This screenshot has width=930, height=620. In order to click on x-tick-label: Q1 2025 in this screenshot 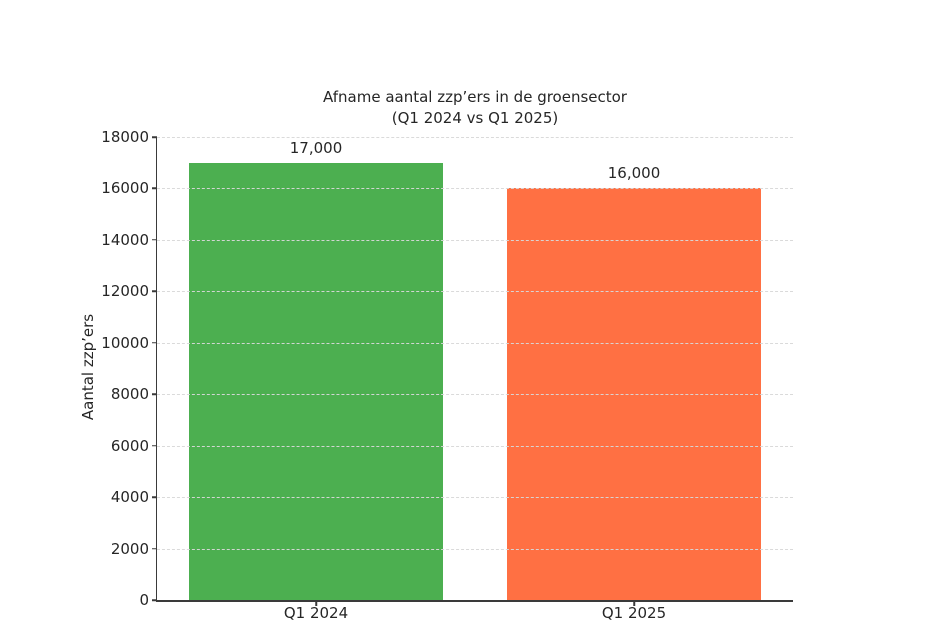, I will do `click(634, 612)`.